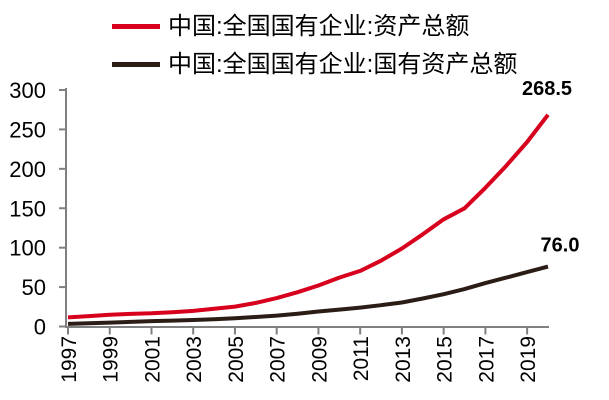 The width and height of the screenshot is (609, 400). Describe the element at coordinates (278, 359) in the screenshot. I see `x-tick-label: 2007` at that location.